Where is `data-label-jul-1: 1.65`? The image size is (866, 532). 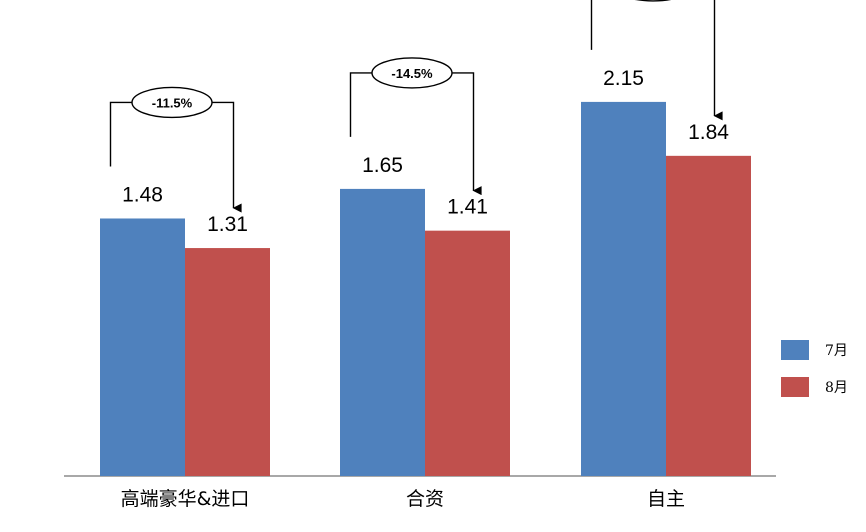 data-label-jul-1: 1.65 is located at coordinates (382, 165).